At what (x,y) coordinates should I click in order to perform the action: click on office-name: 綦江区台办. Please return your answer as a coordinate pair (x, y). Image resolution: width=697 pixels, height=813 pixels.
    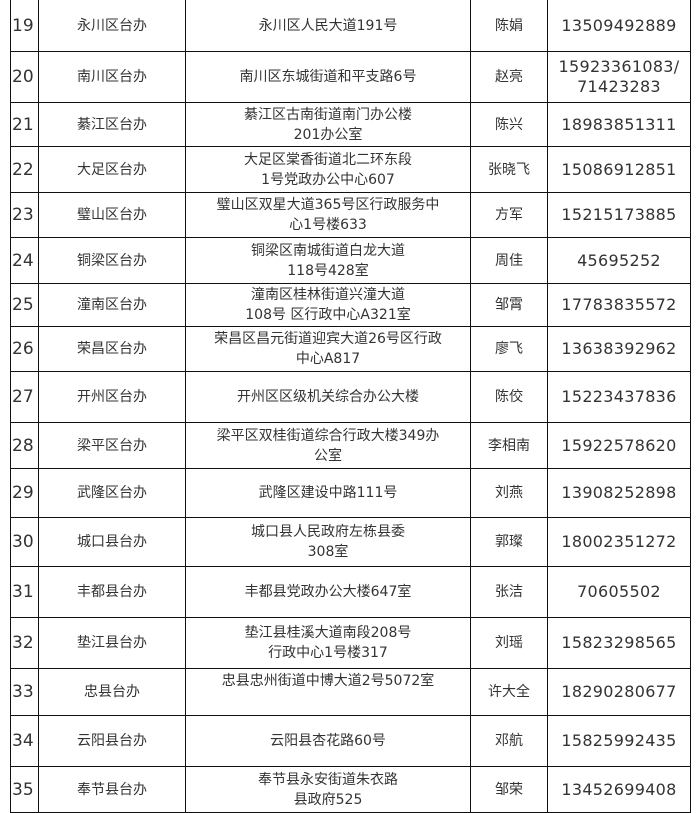
    Looking at the image, I should click on (112, 124).